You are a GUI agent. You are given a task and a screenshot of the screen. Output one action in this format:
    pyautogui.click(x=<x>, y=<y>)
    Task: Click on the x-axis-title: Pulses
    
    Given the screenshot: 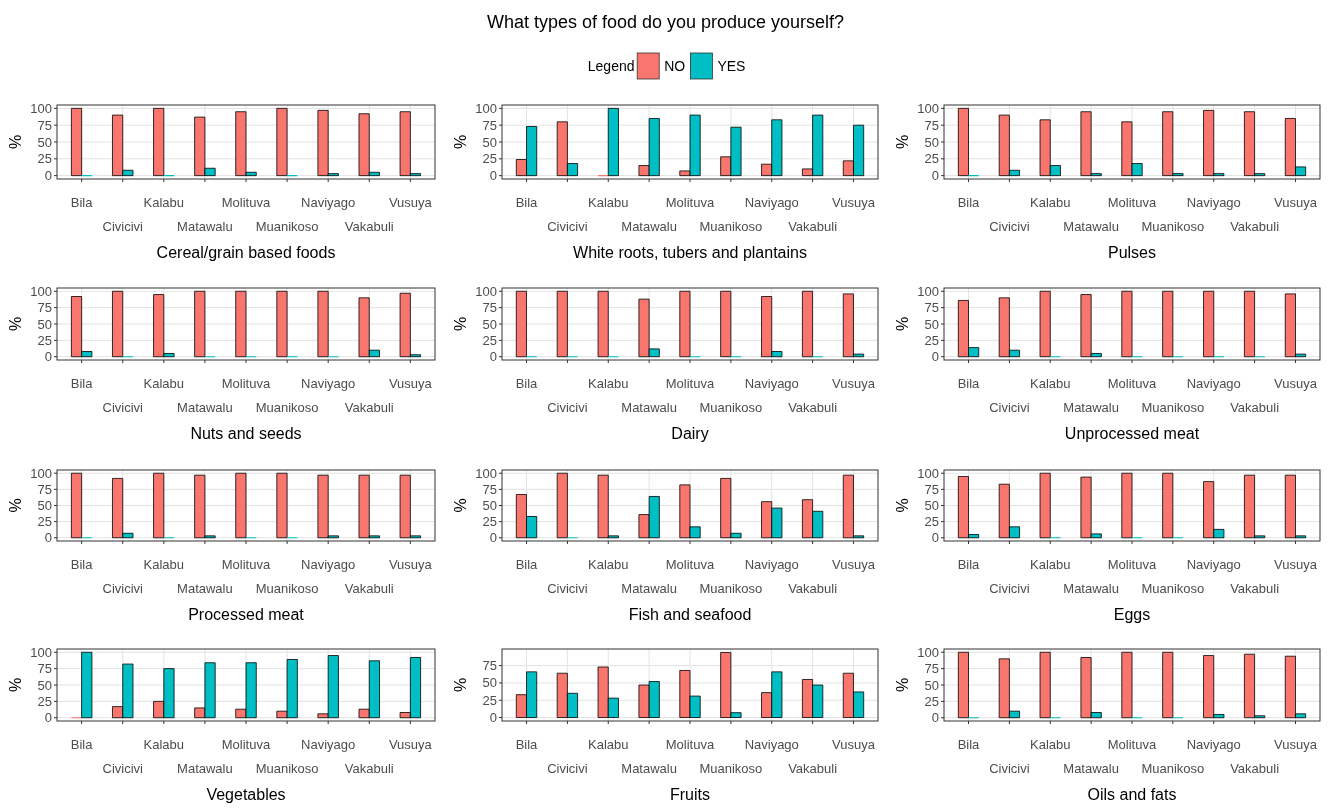 What is the action you would take?
    pyautogui.click(x=1132, y=252)
    